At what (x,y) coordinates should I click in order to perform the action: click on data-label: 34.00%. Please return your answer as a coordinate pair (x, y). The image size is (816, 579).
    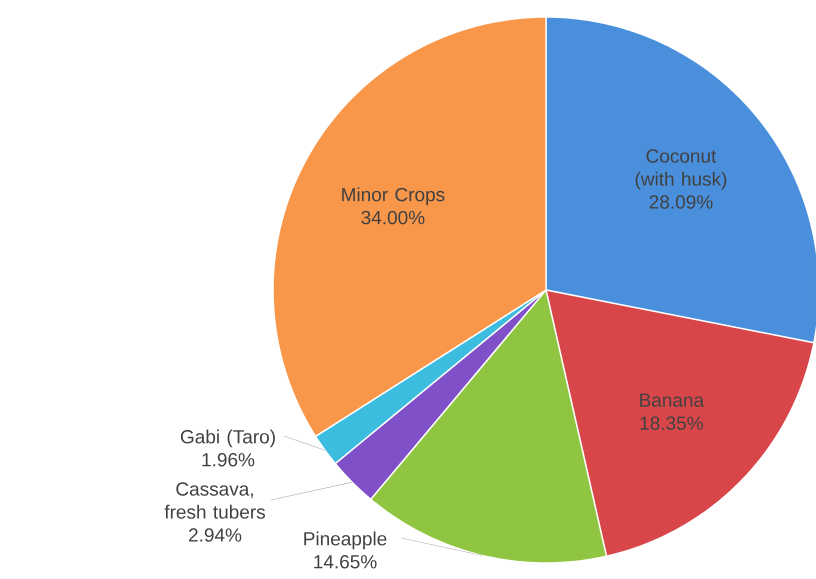
    Looking at the image, I should click on (392, 217).